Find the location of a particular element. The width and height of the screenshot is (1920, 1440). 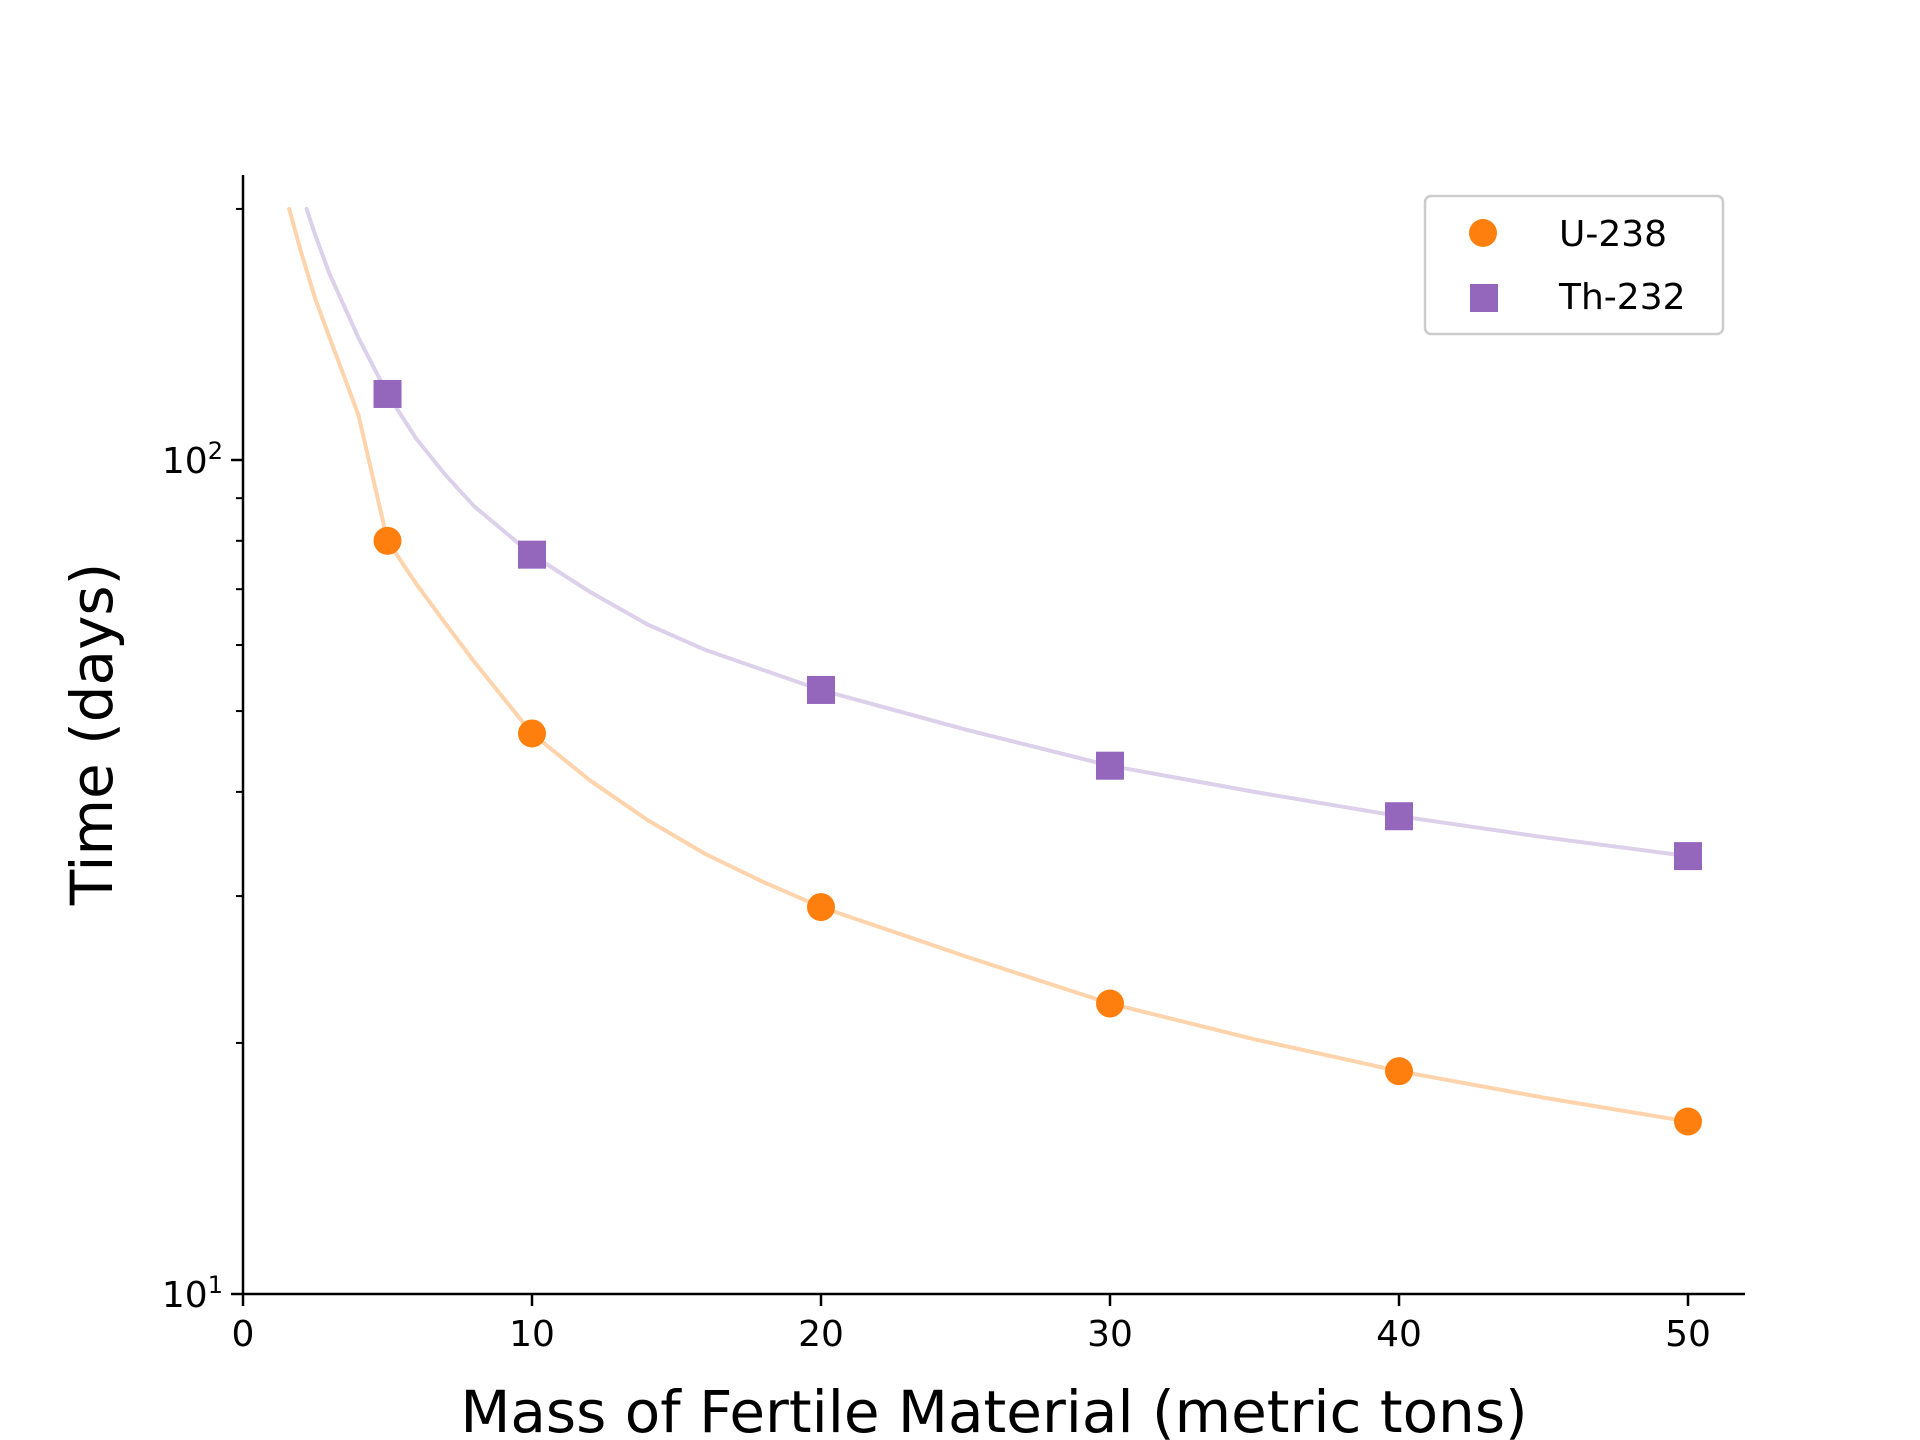

x-tick-label: 0 is located at coordinates (243, 1334).